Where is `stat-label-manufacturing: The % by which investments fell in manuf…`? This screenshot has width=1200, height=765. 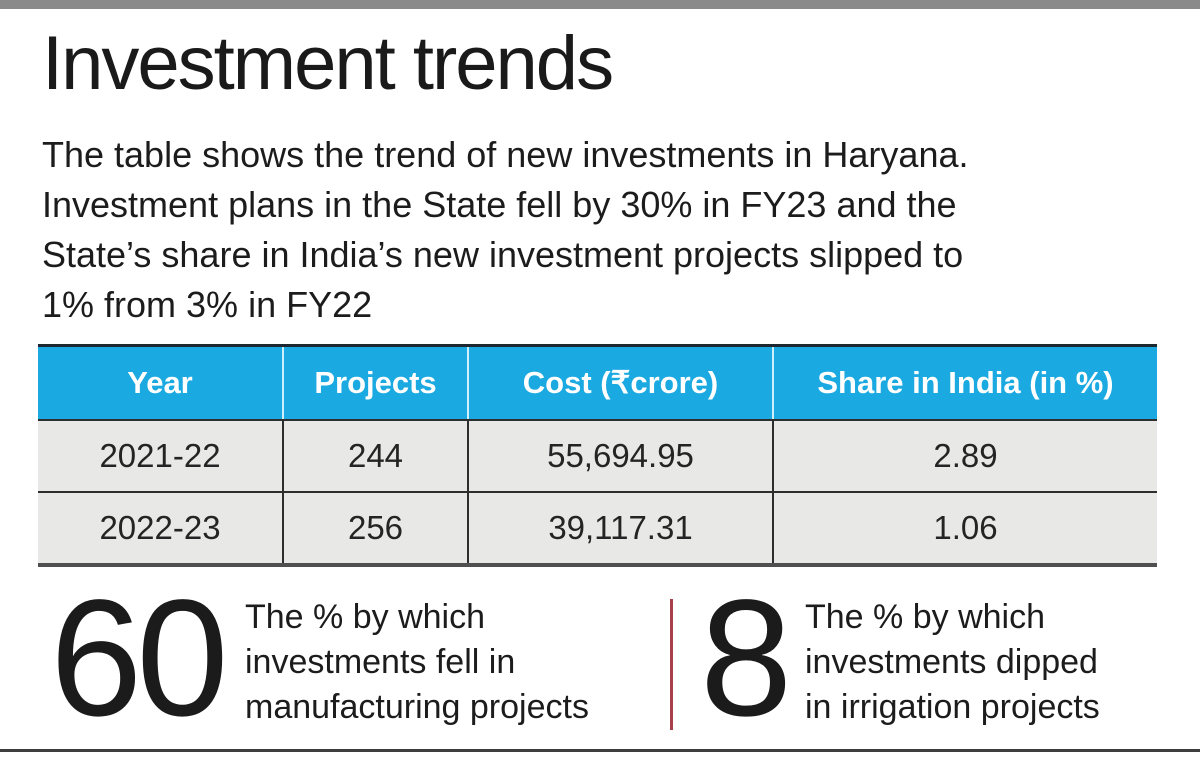
stat-label-manufacturing: The % by which investments fell in manuf… is located at coordinates (417, 662).